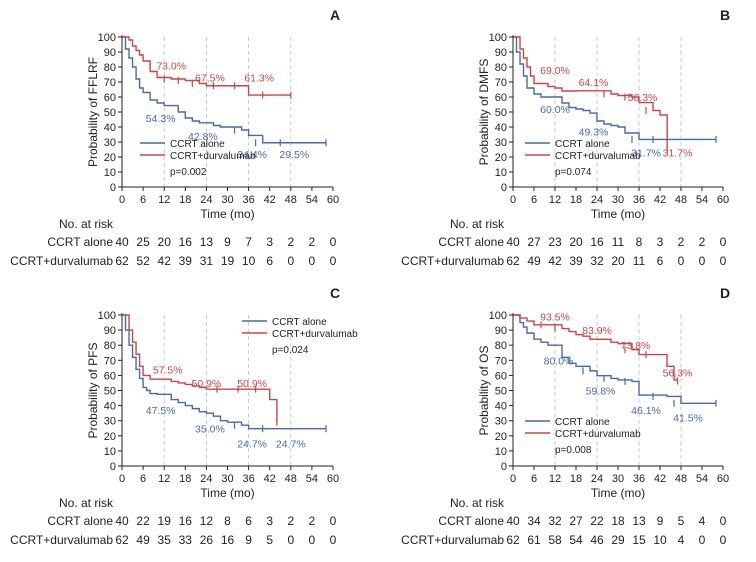 The image size is (756, 562). I want to click on risk-value: 31, so click(207, 261).